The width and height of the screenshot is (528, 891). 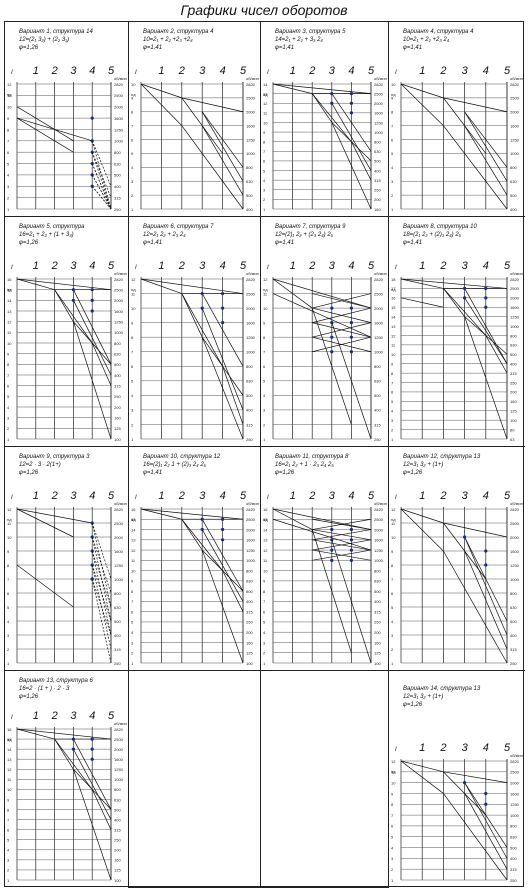 What do you see at coordinates (136, 268) in the screenshot?
I see `shaft-label: I` at bounding box center [136, 268].